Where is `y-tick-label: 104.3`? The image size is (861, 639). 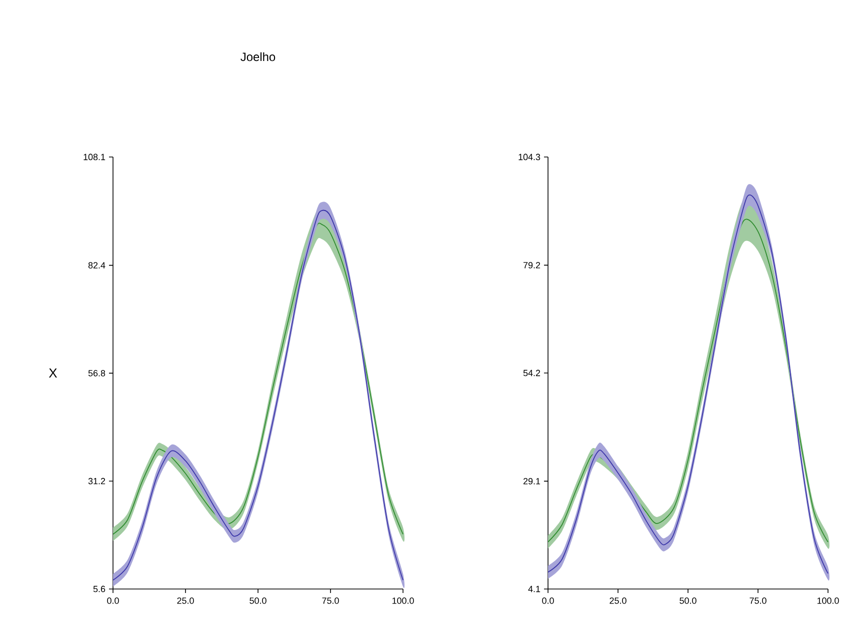
y-tick-label: 104.3 is located at coordinates (529, 157).